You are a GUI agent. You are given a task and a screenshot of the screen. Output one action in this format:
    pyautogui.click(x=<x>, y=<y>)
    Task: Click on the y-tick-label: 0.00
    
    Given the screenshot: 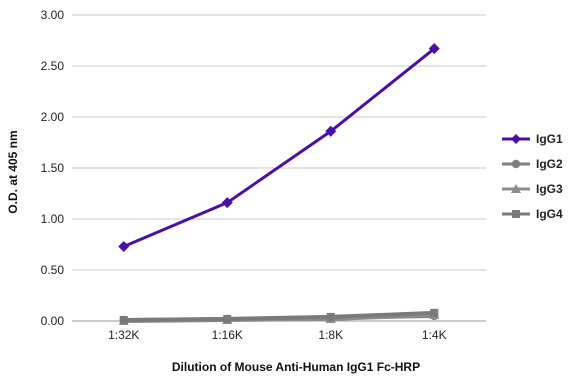 What is the action you would take?
    pyautogui.click(x=53, y=321)
    